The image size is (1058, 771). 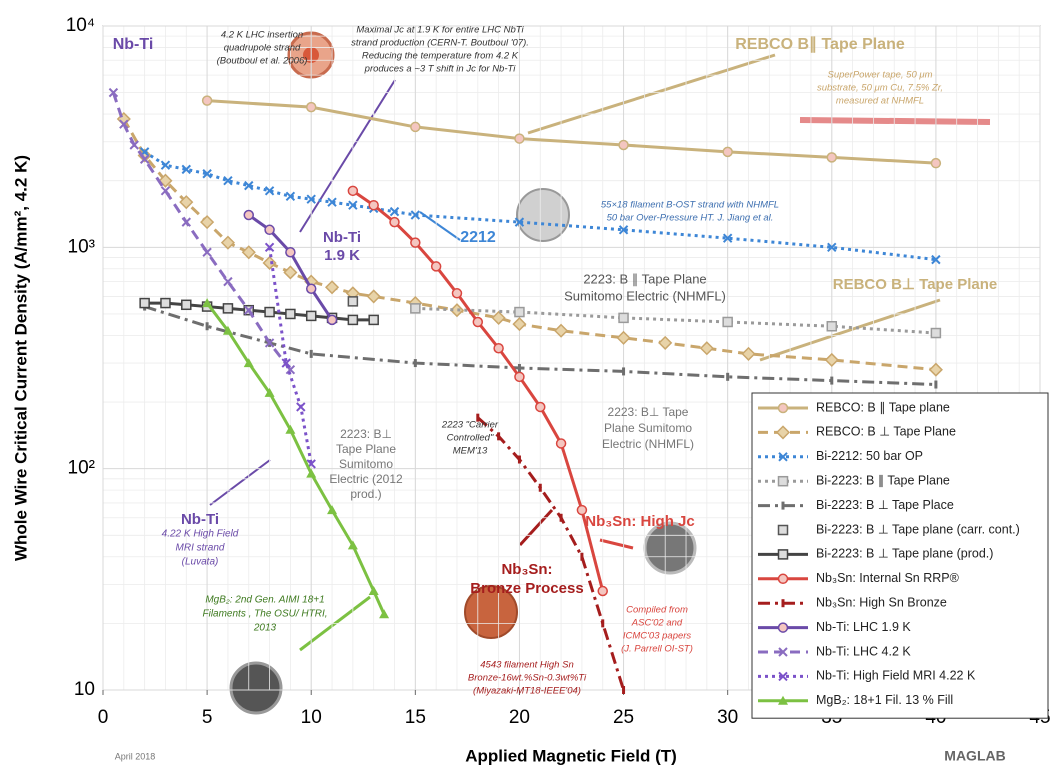 I want to click on legend-label: Nb-Ti: High Field MRI 4.22 K, so click(x=896, y=676).